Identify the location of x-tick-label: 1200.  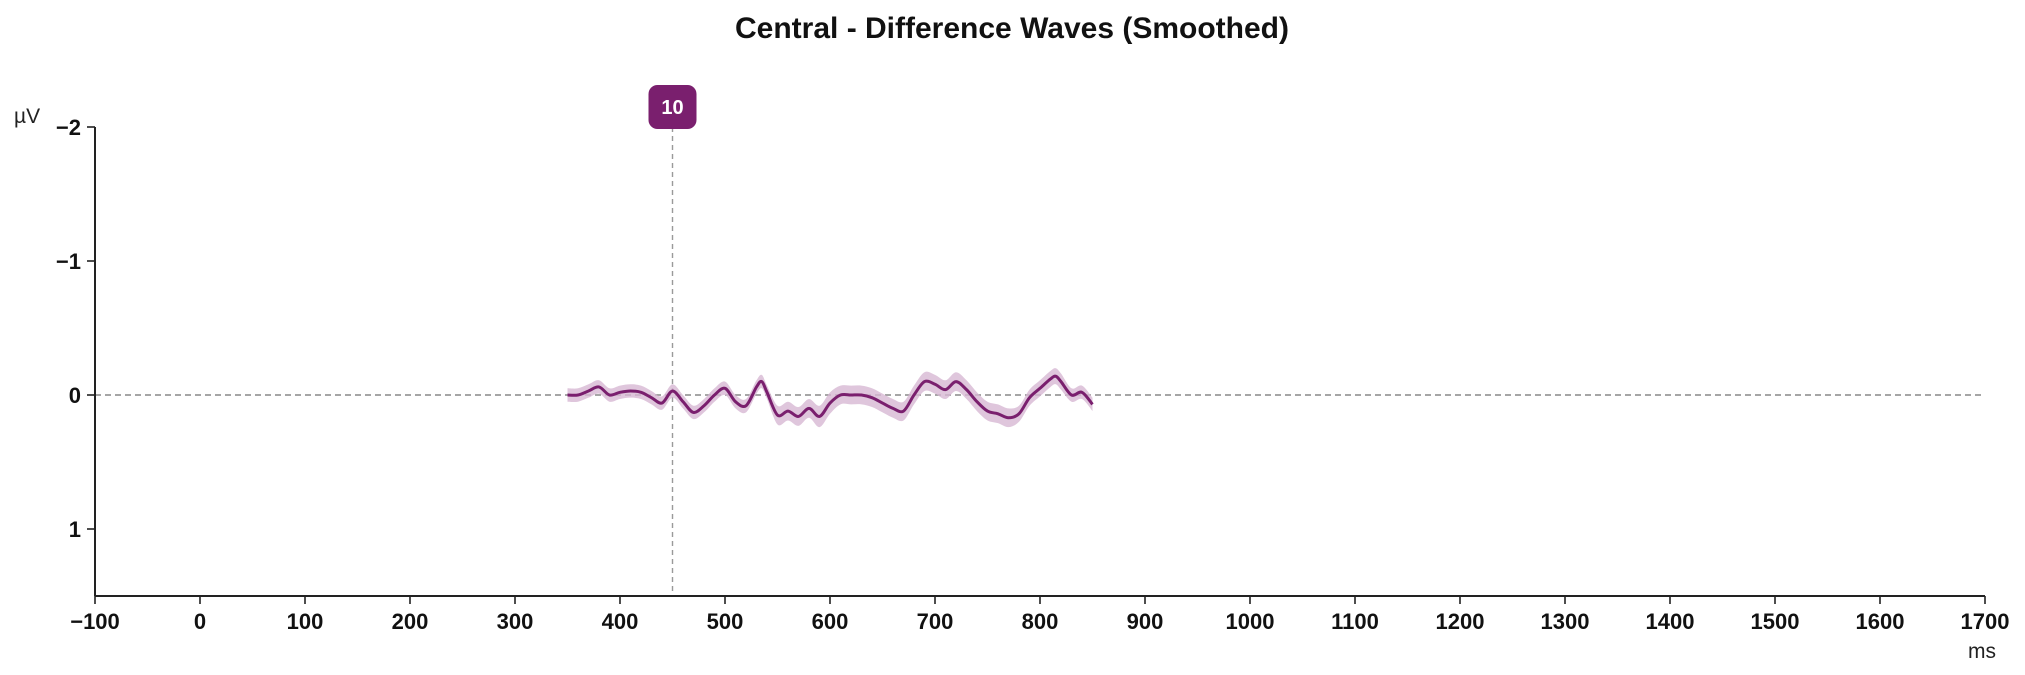
(1460, 621).